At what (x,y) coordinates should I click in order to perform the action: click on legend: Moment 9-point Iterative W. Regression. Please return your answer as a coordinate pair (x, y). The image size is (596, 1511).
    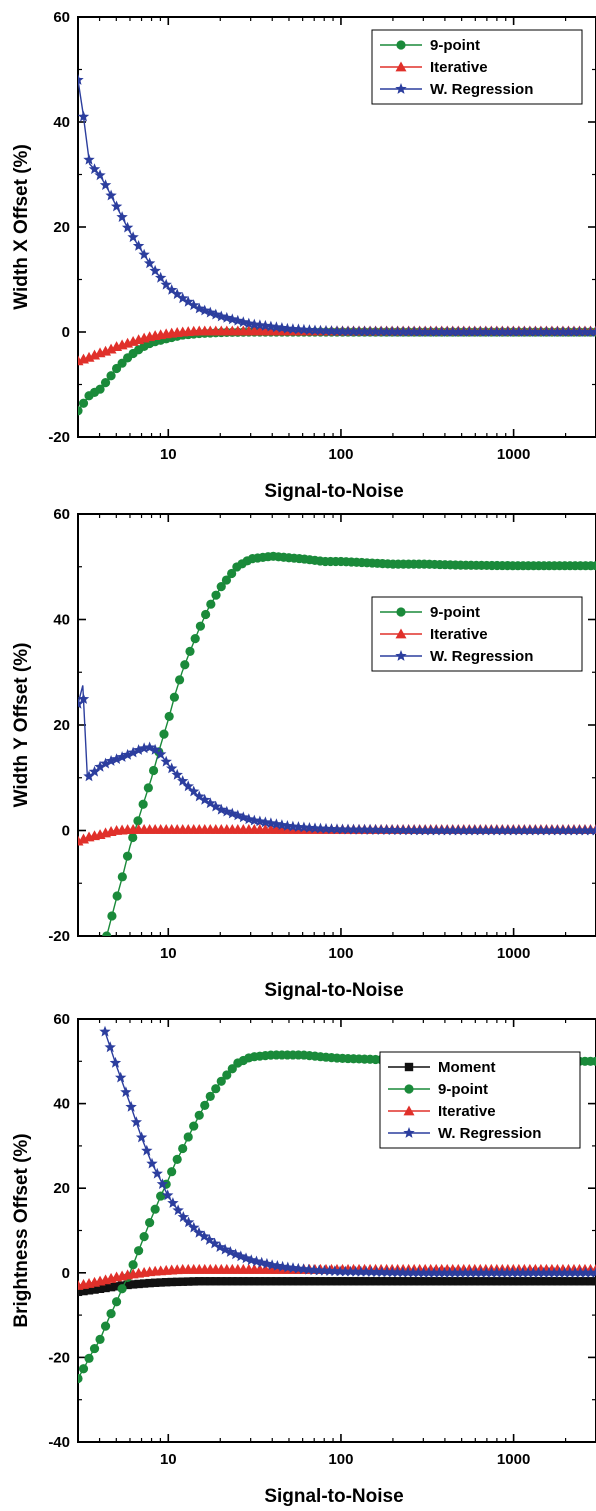
    Looking at the image, I should click on (480, 1100).